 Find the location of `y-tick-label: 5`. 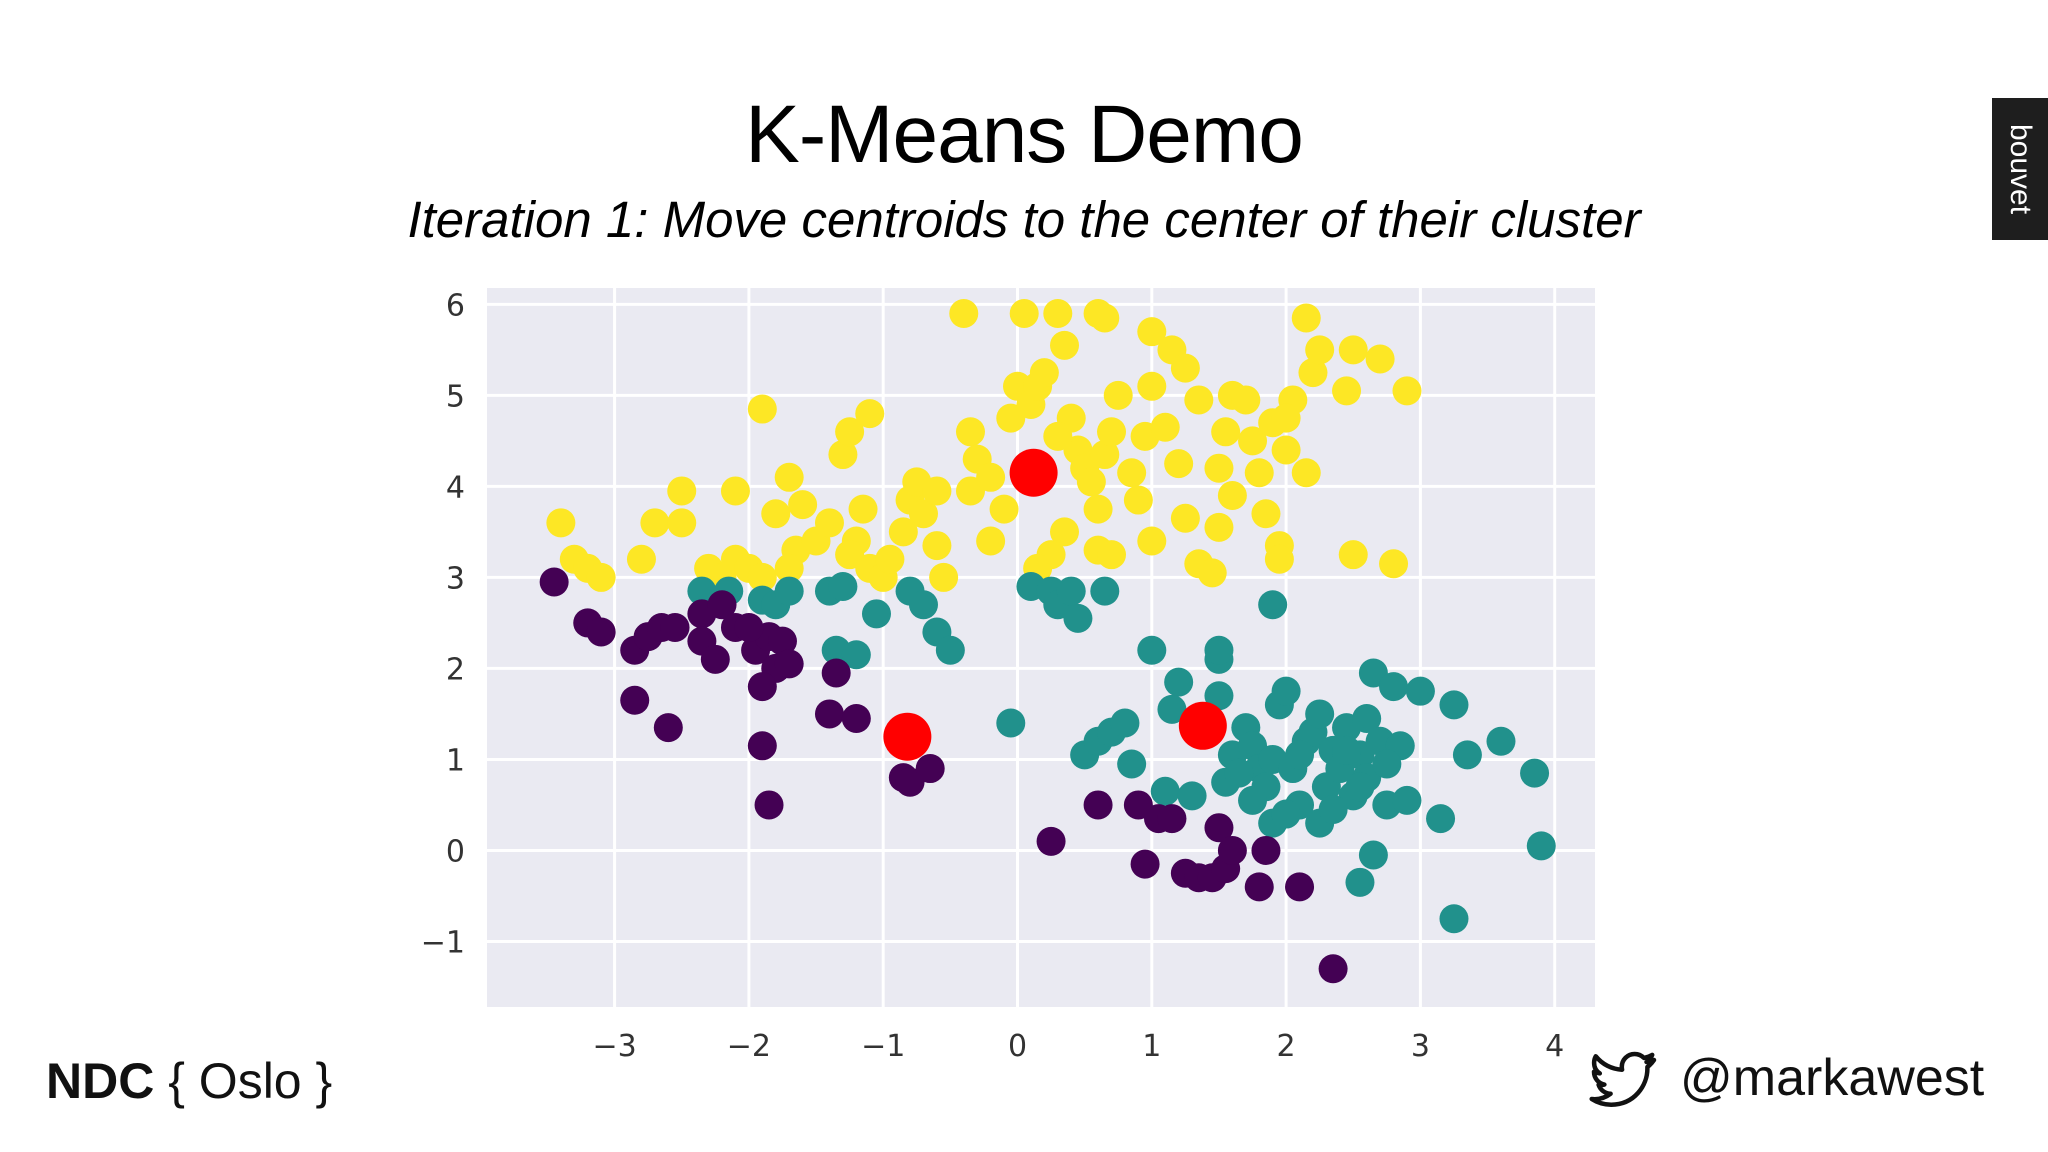

y-tick-label: 5 is located at coordinates (455, 396).